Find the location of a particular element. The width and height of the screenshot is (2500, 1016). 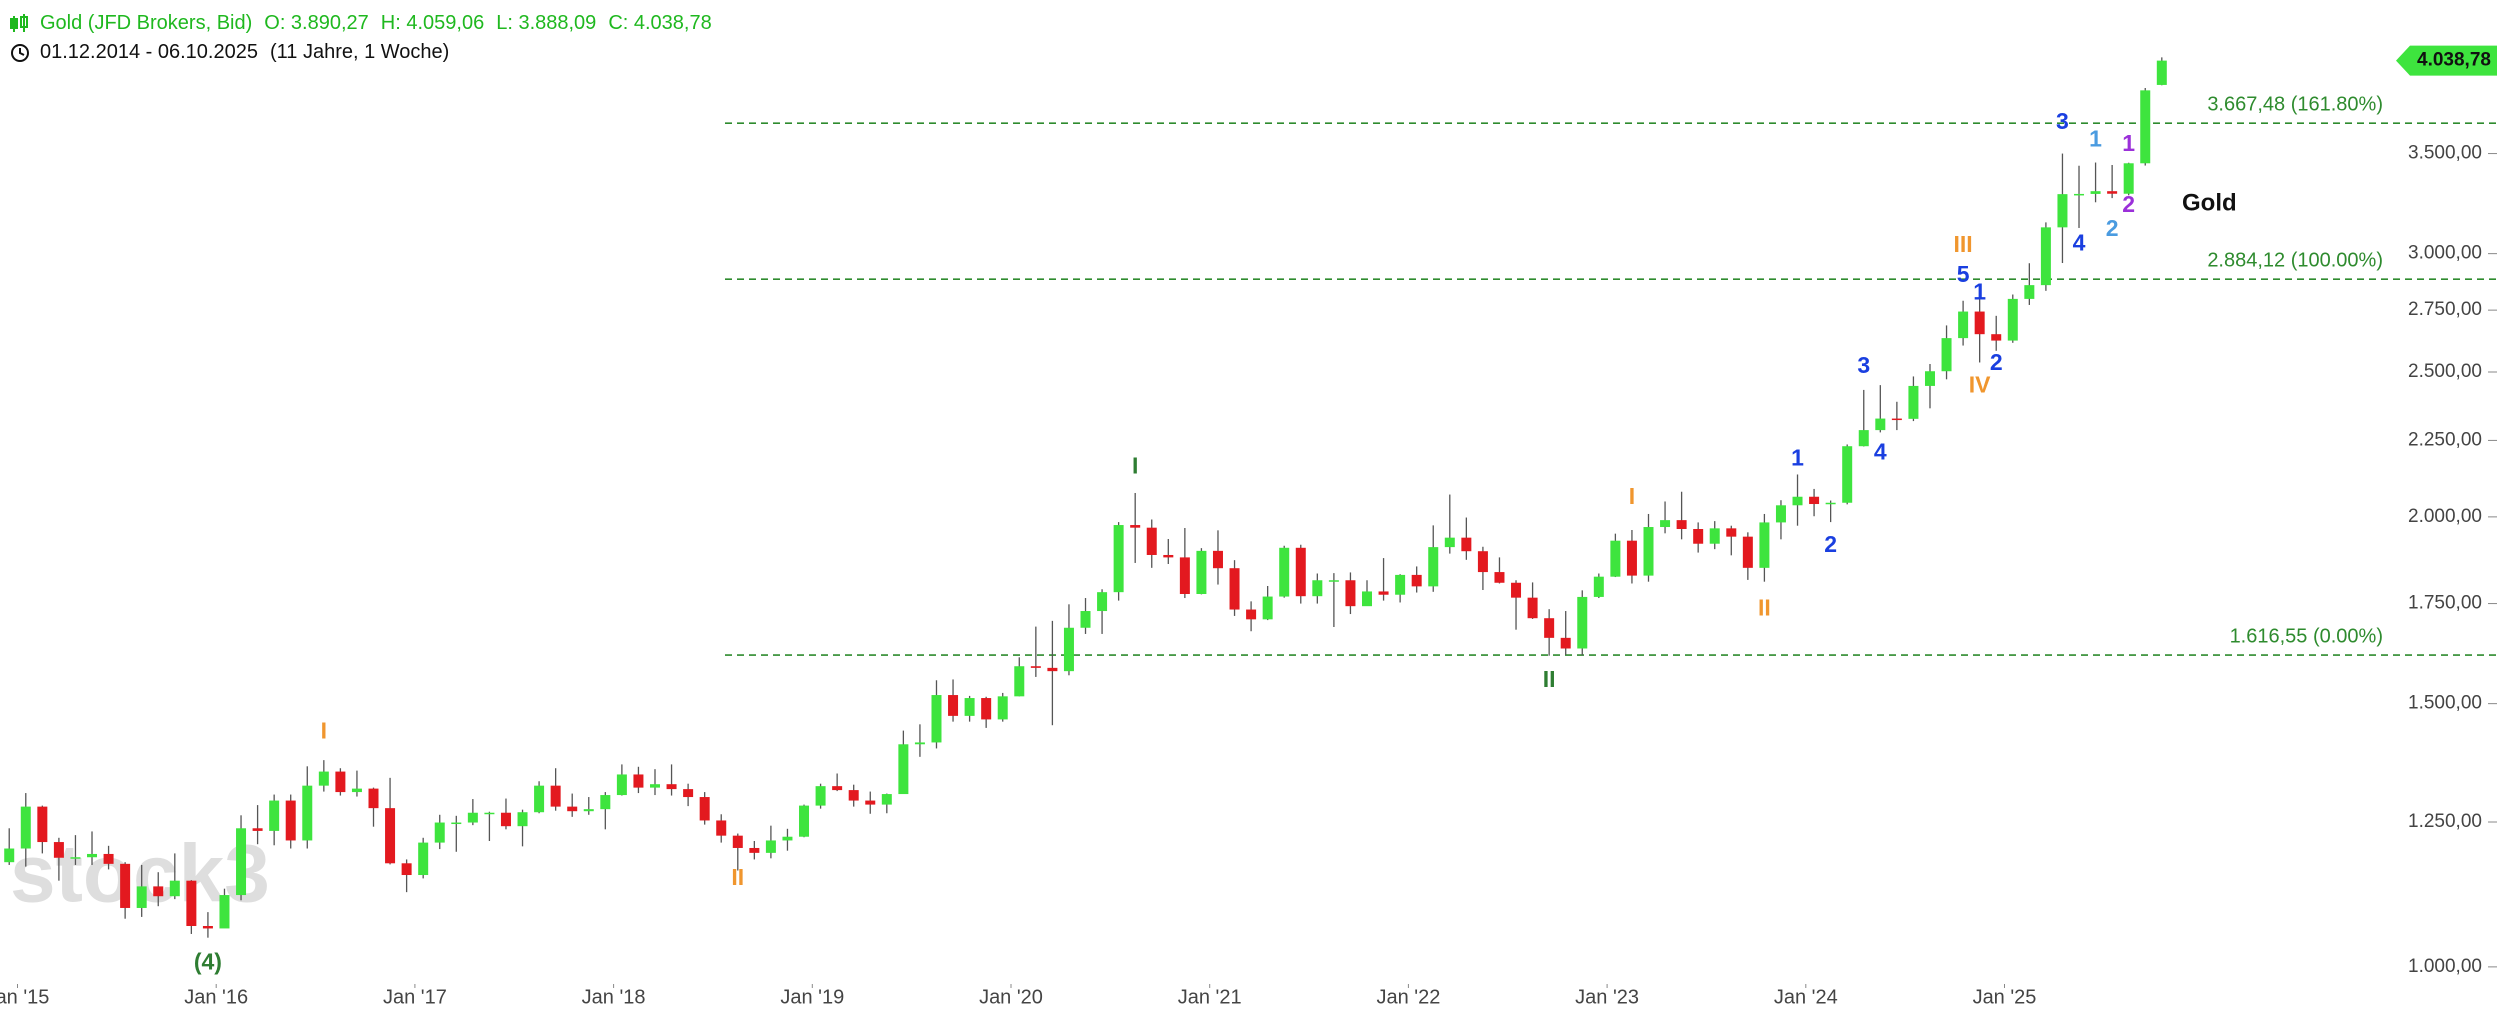

price-tag-label: 4.038,78 is located at coordinates (2454, 60).